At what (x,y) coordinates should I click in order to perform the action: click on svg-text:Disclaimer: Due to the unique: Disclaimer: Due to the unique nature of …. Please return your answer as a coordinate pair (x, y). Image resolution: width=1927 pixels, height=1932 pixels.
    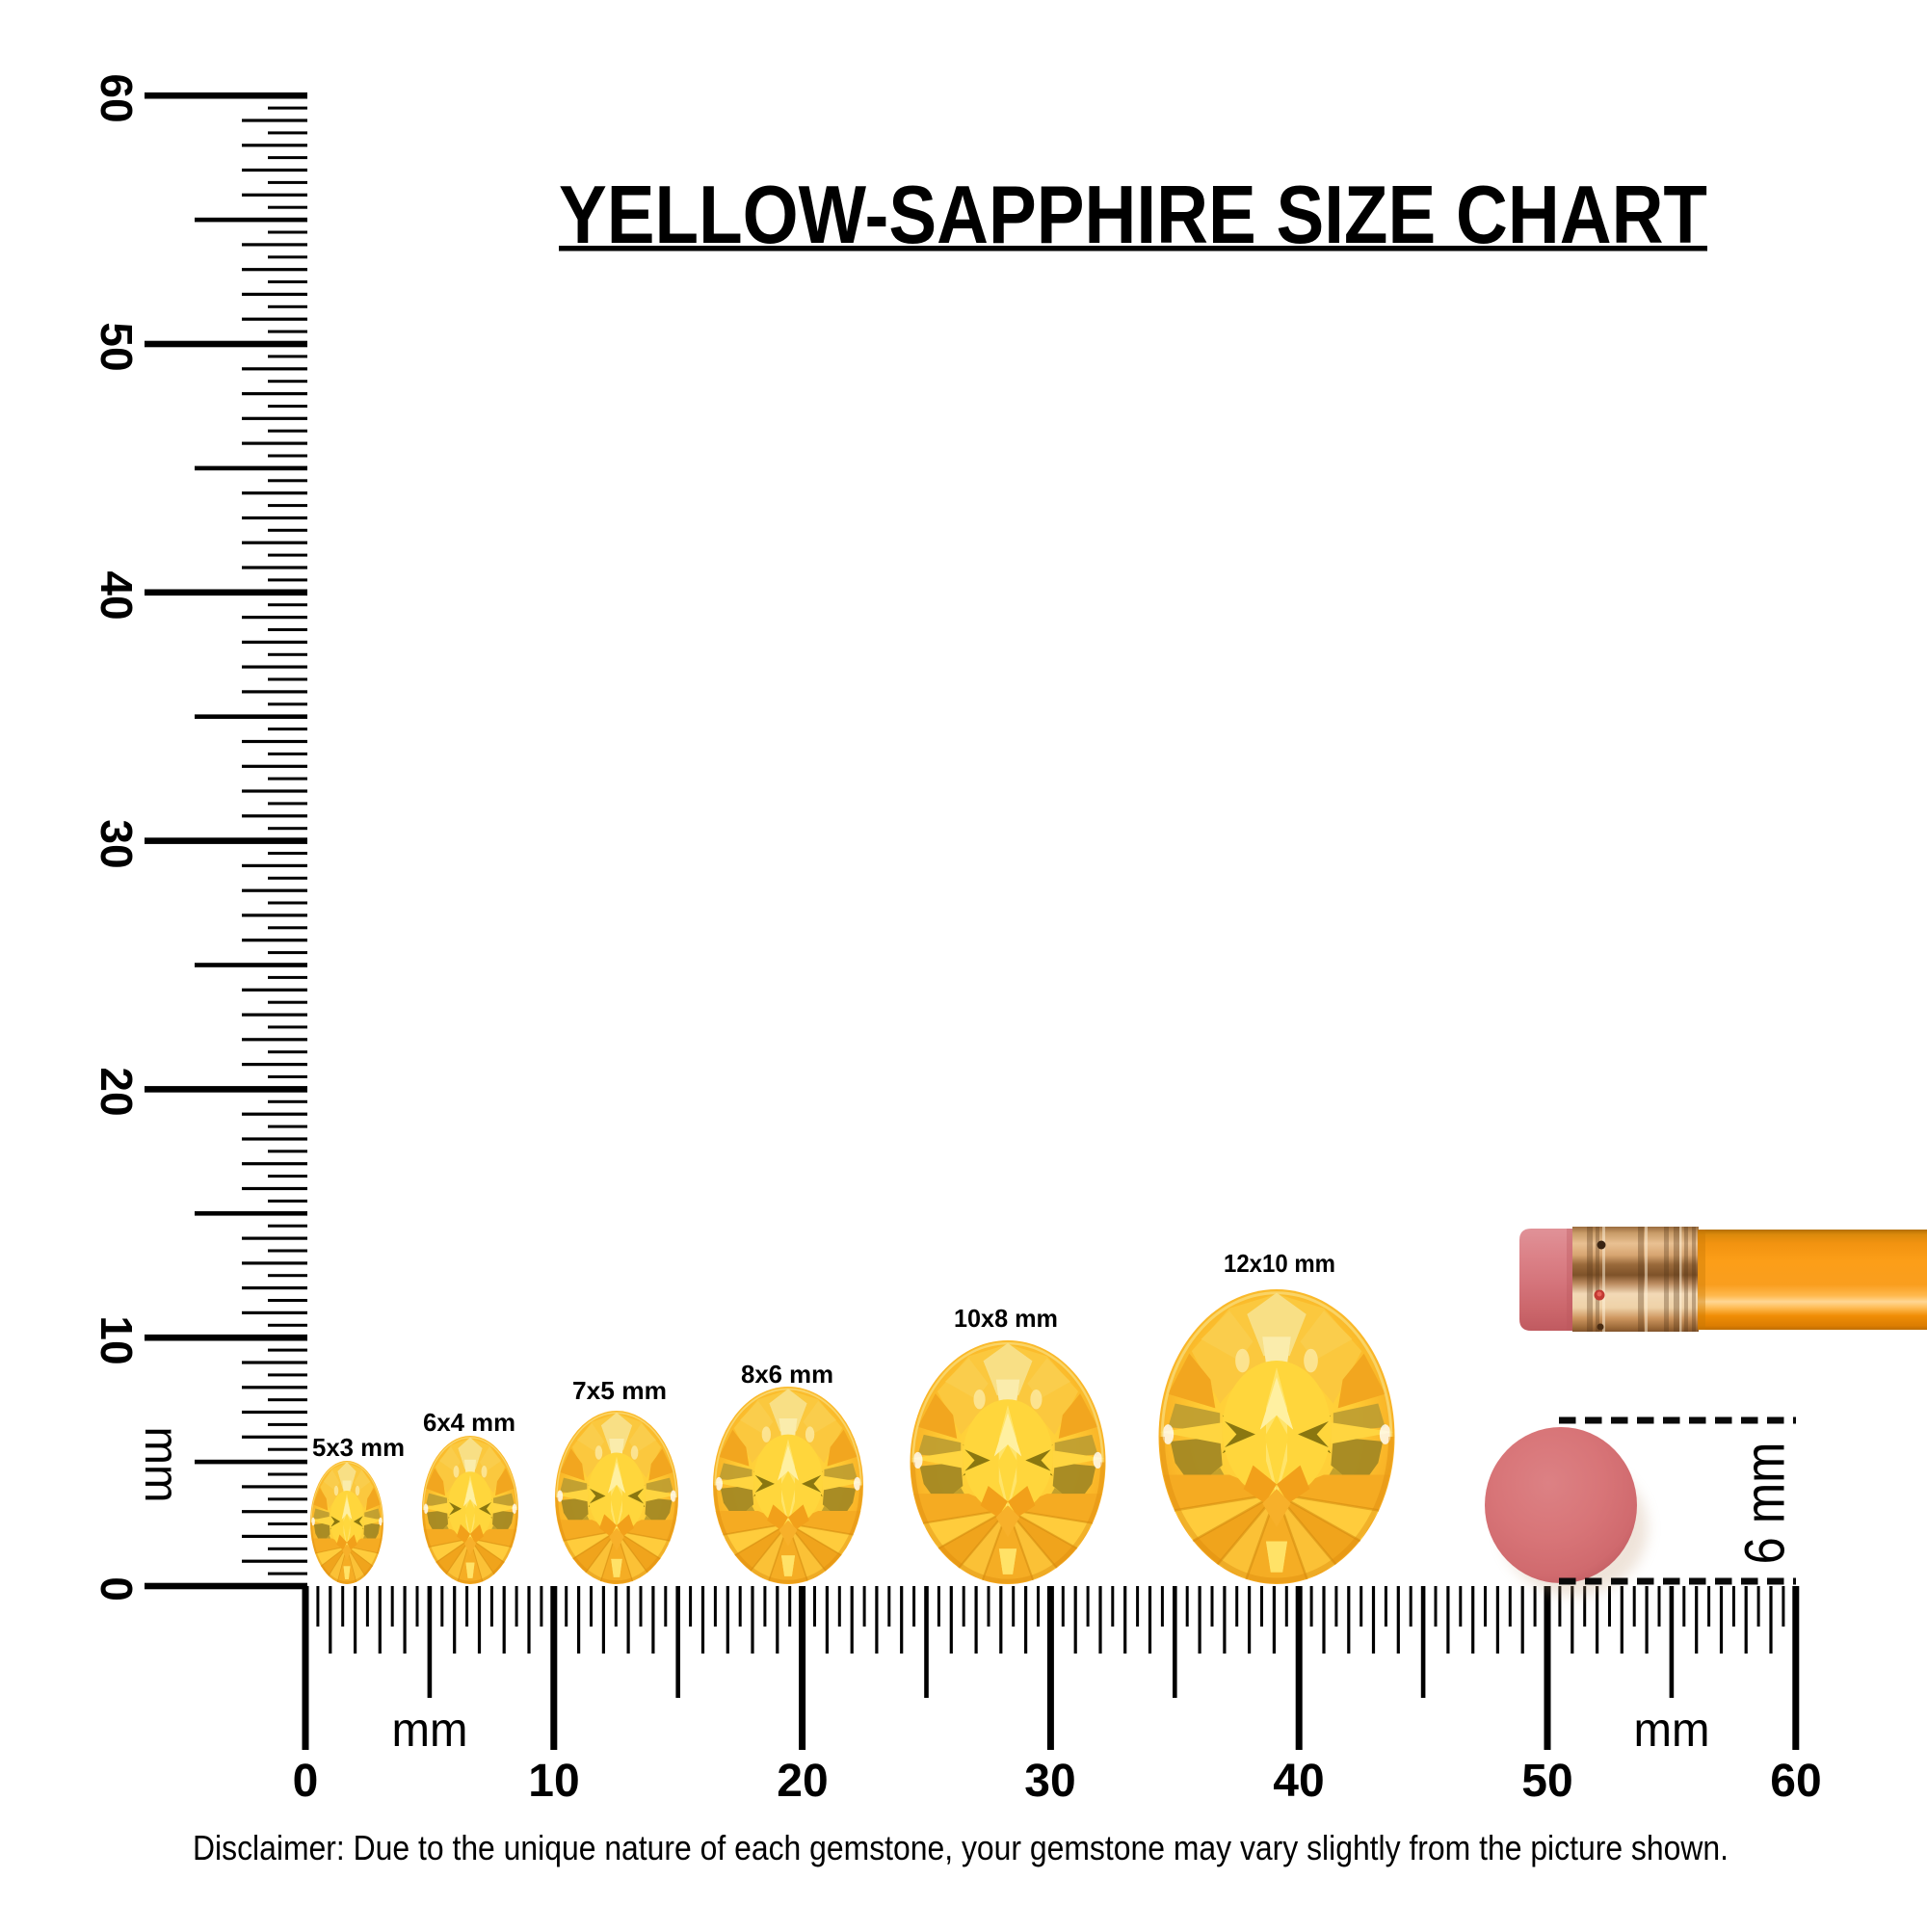
    Looking at the image, I should click on (961, 1847).